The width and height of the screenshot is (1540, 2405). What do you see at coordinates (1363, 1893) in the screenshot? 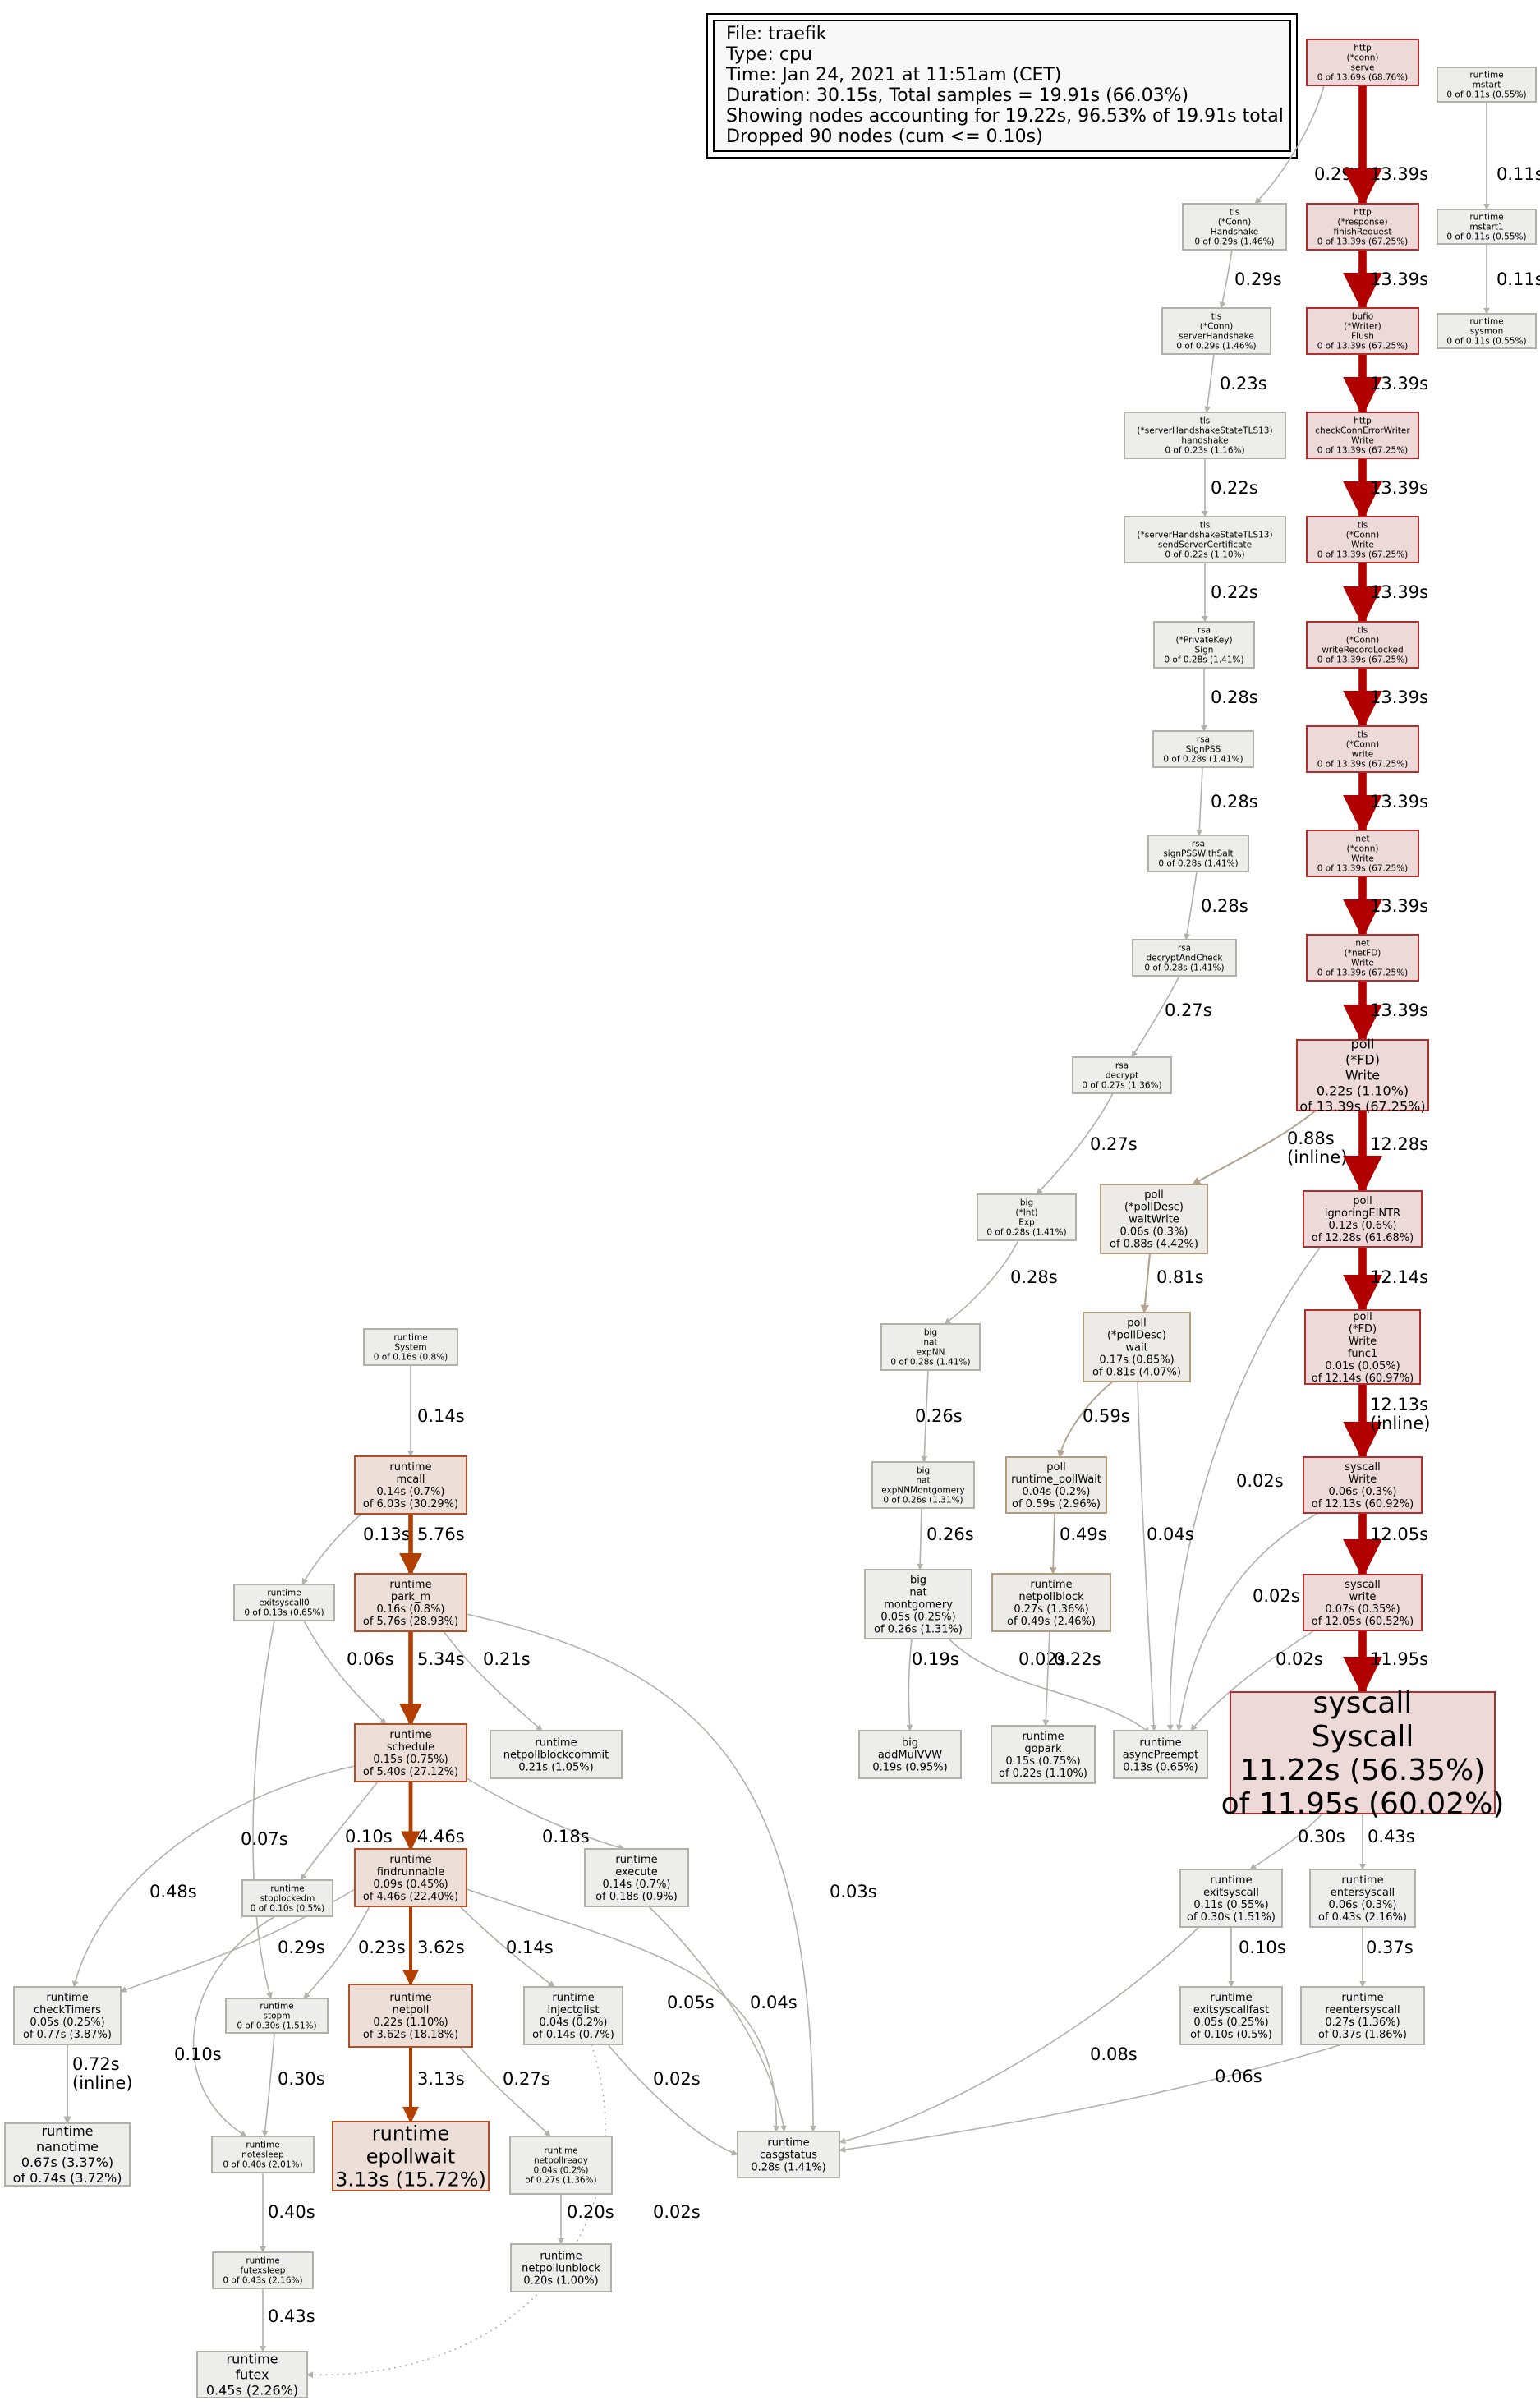
I see `node-text: entersyscall` at bounding box center [1363, 1893].